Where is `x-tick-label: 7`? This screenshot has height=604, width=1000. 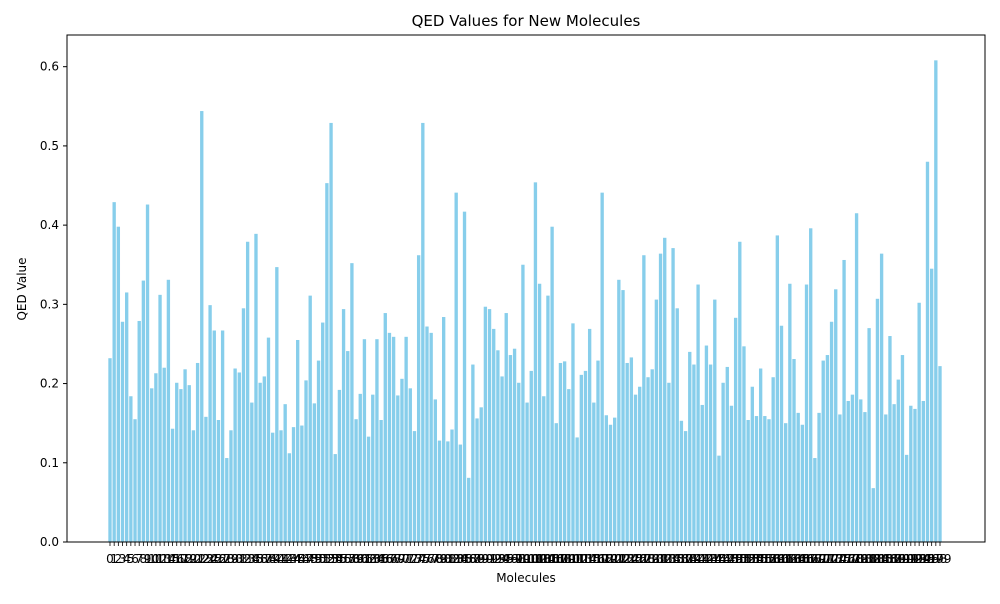 x-tick-label: 7 is located at coordinates (139, 559).